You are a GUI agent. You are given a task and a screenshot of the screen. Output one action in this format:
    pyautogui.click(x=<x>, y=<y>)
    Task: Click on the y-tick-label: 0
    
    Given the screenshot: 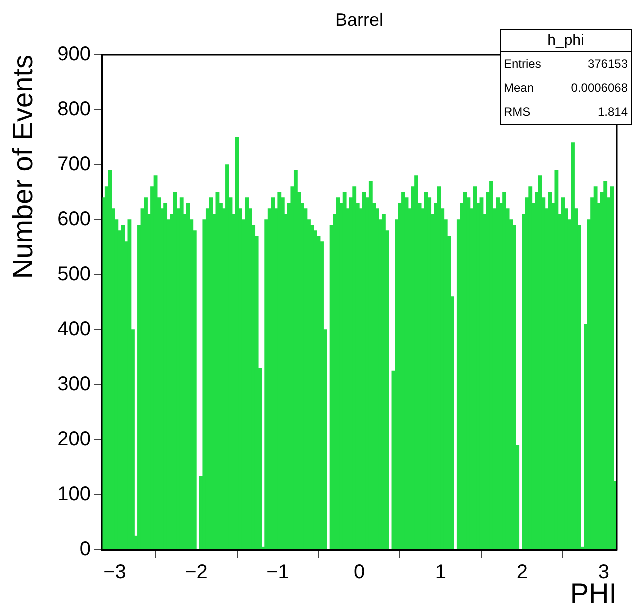 What is the action you would take?
    pyautogui.click(x=85, y=549)
    